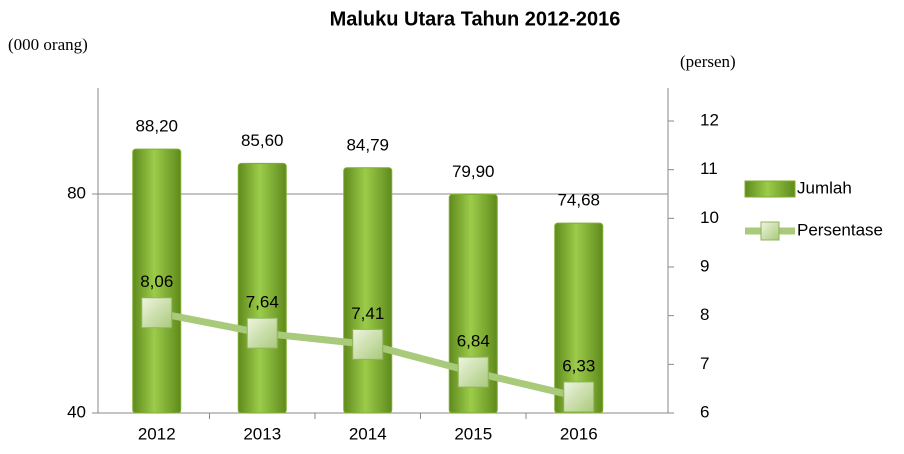  What do you see at coordinates (579, 433) in the screenshot?
I see `x-tick-label: 2016` at bounding box center [579, 433].